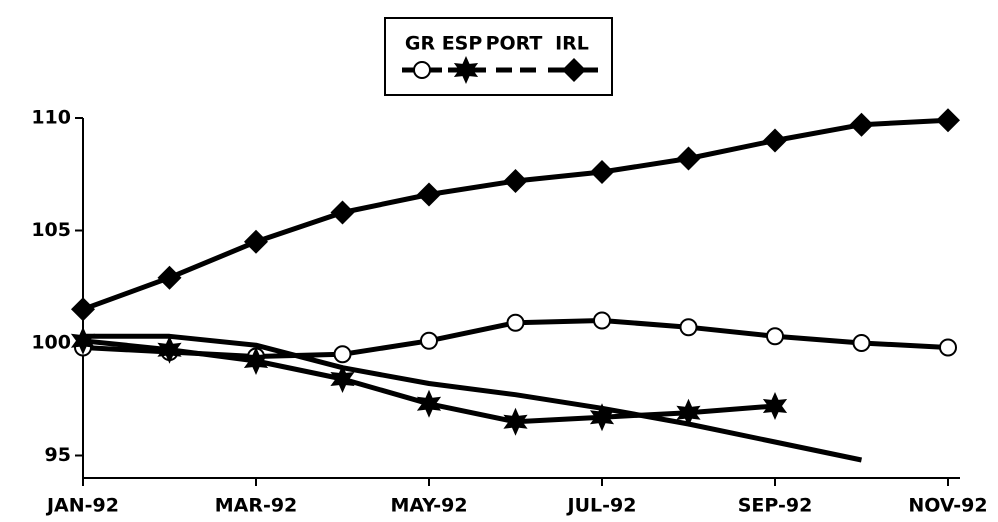 The height and width of the screenshot is (522, 998). What do you see at coordinates (498, 56) in the screenshot?
I see `legend-box` at bounding box center [498, 56].